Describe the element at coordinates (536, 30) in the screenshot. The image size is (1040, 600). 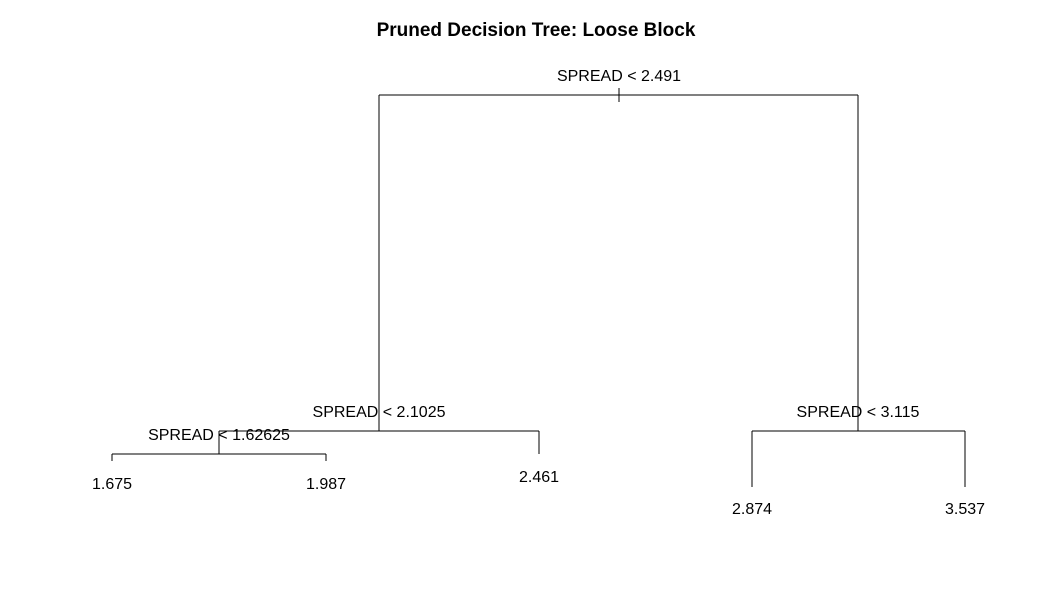
I see `chart-title: Pruned Decision Tree: Loose Block` at that location.